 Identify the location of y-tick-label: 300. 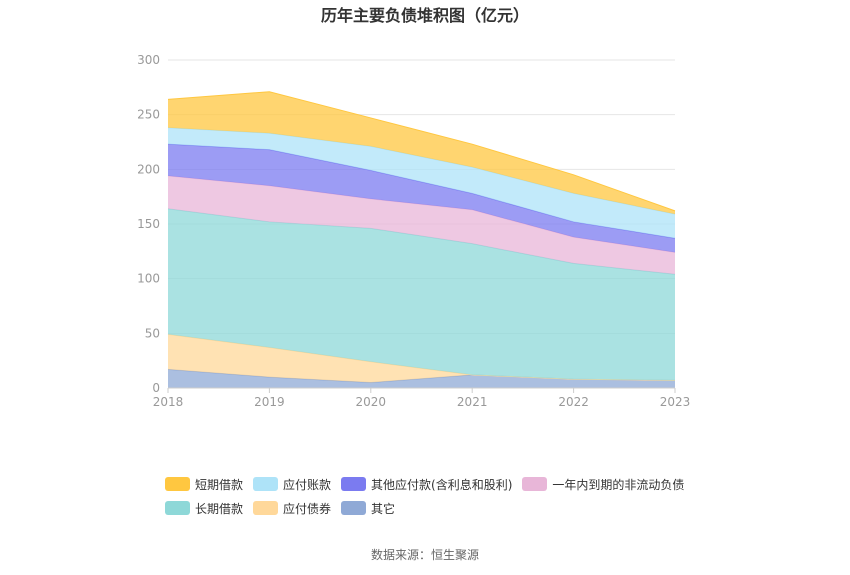
(148, 60).